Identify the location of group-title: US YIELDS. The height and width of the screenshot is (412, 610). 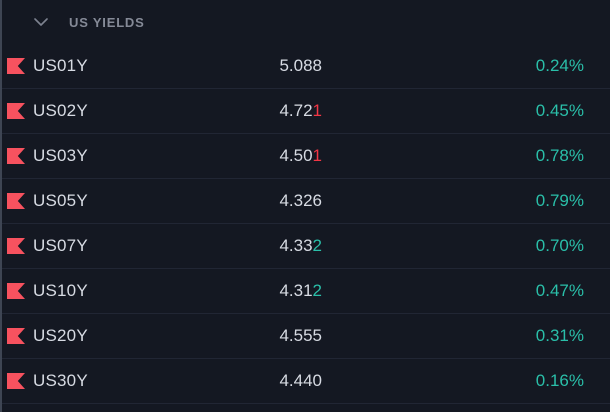
(107, 22).